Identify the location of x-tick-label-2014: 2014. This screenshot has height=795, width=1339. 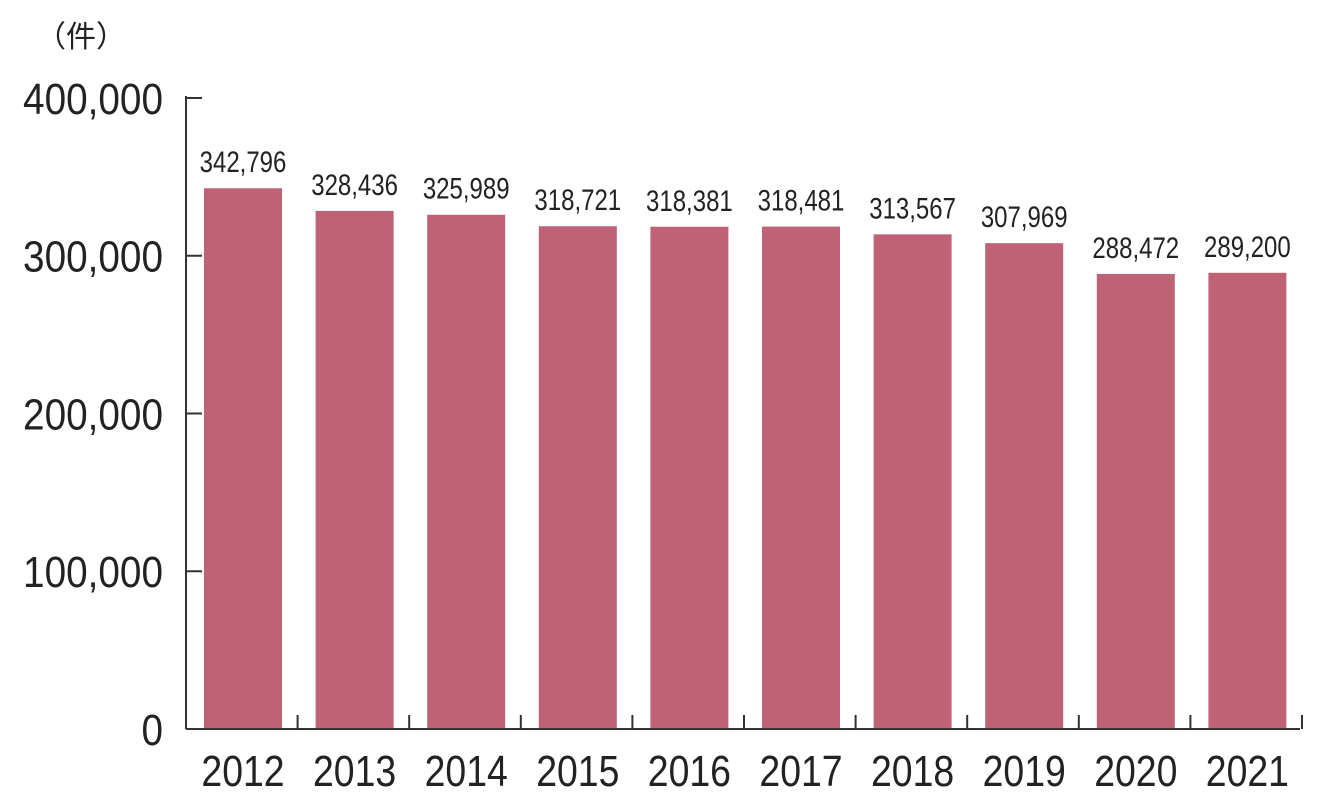
(466, 770).